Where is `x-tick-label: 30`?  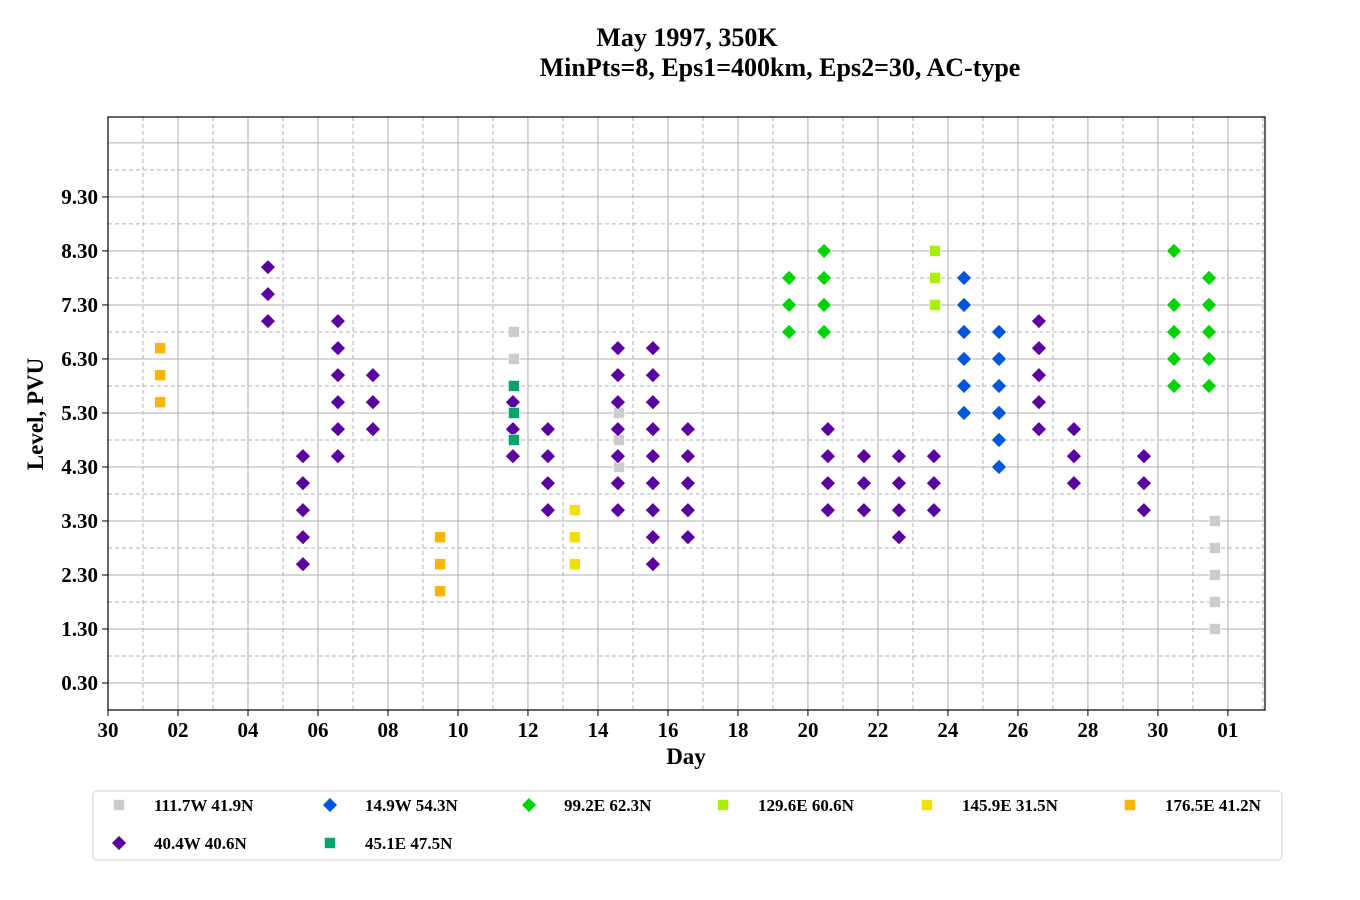 x-tick-label: 30 is located at coordinates (1157, 730).